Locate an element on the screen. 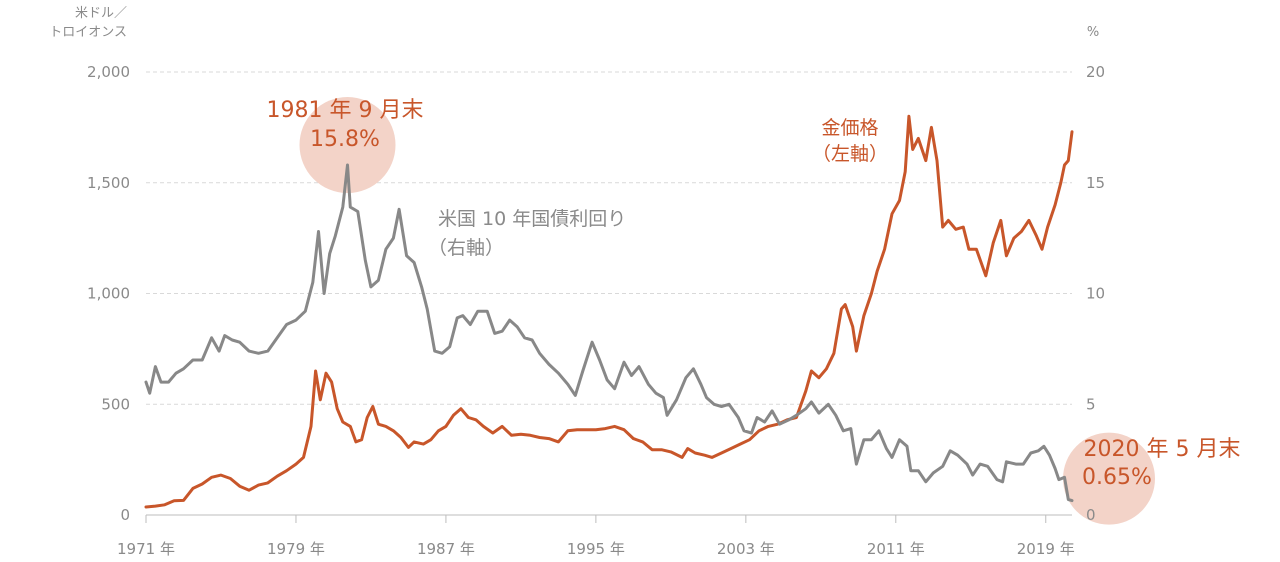 This screenshot has height=562, width=1280. annotation-2020-line1: 2020 年 5 月末 is located at coordinates (1162, 449).